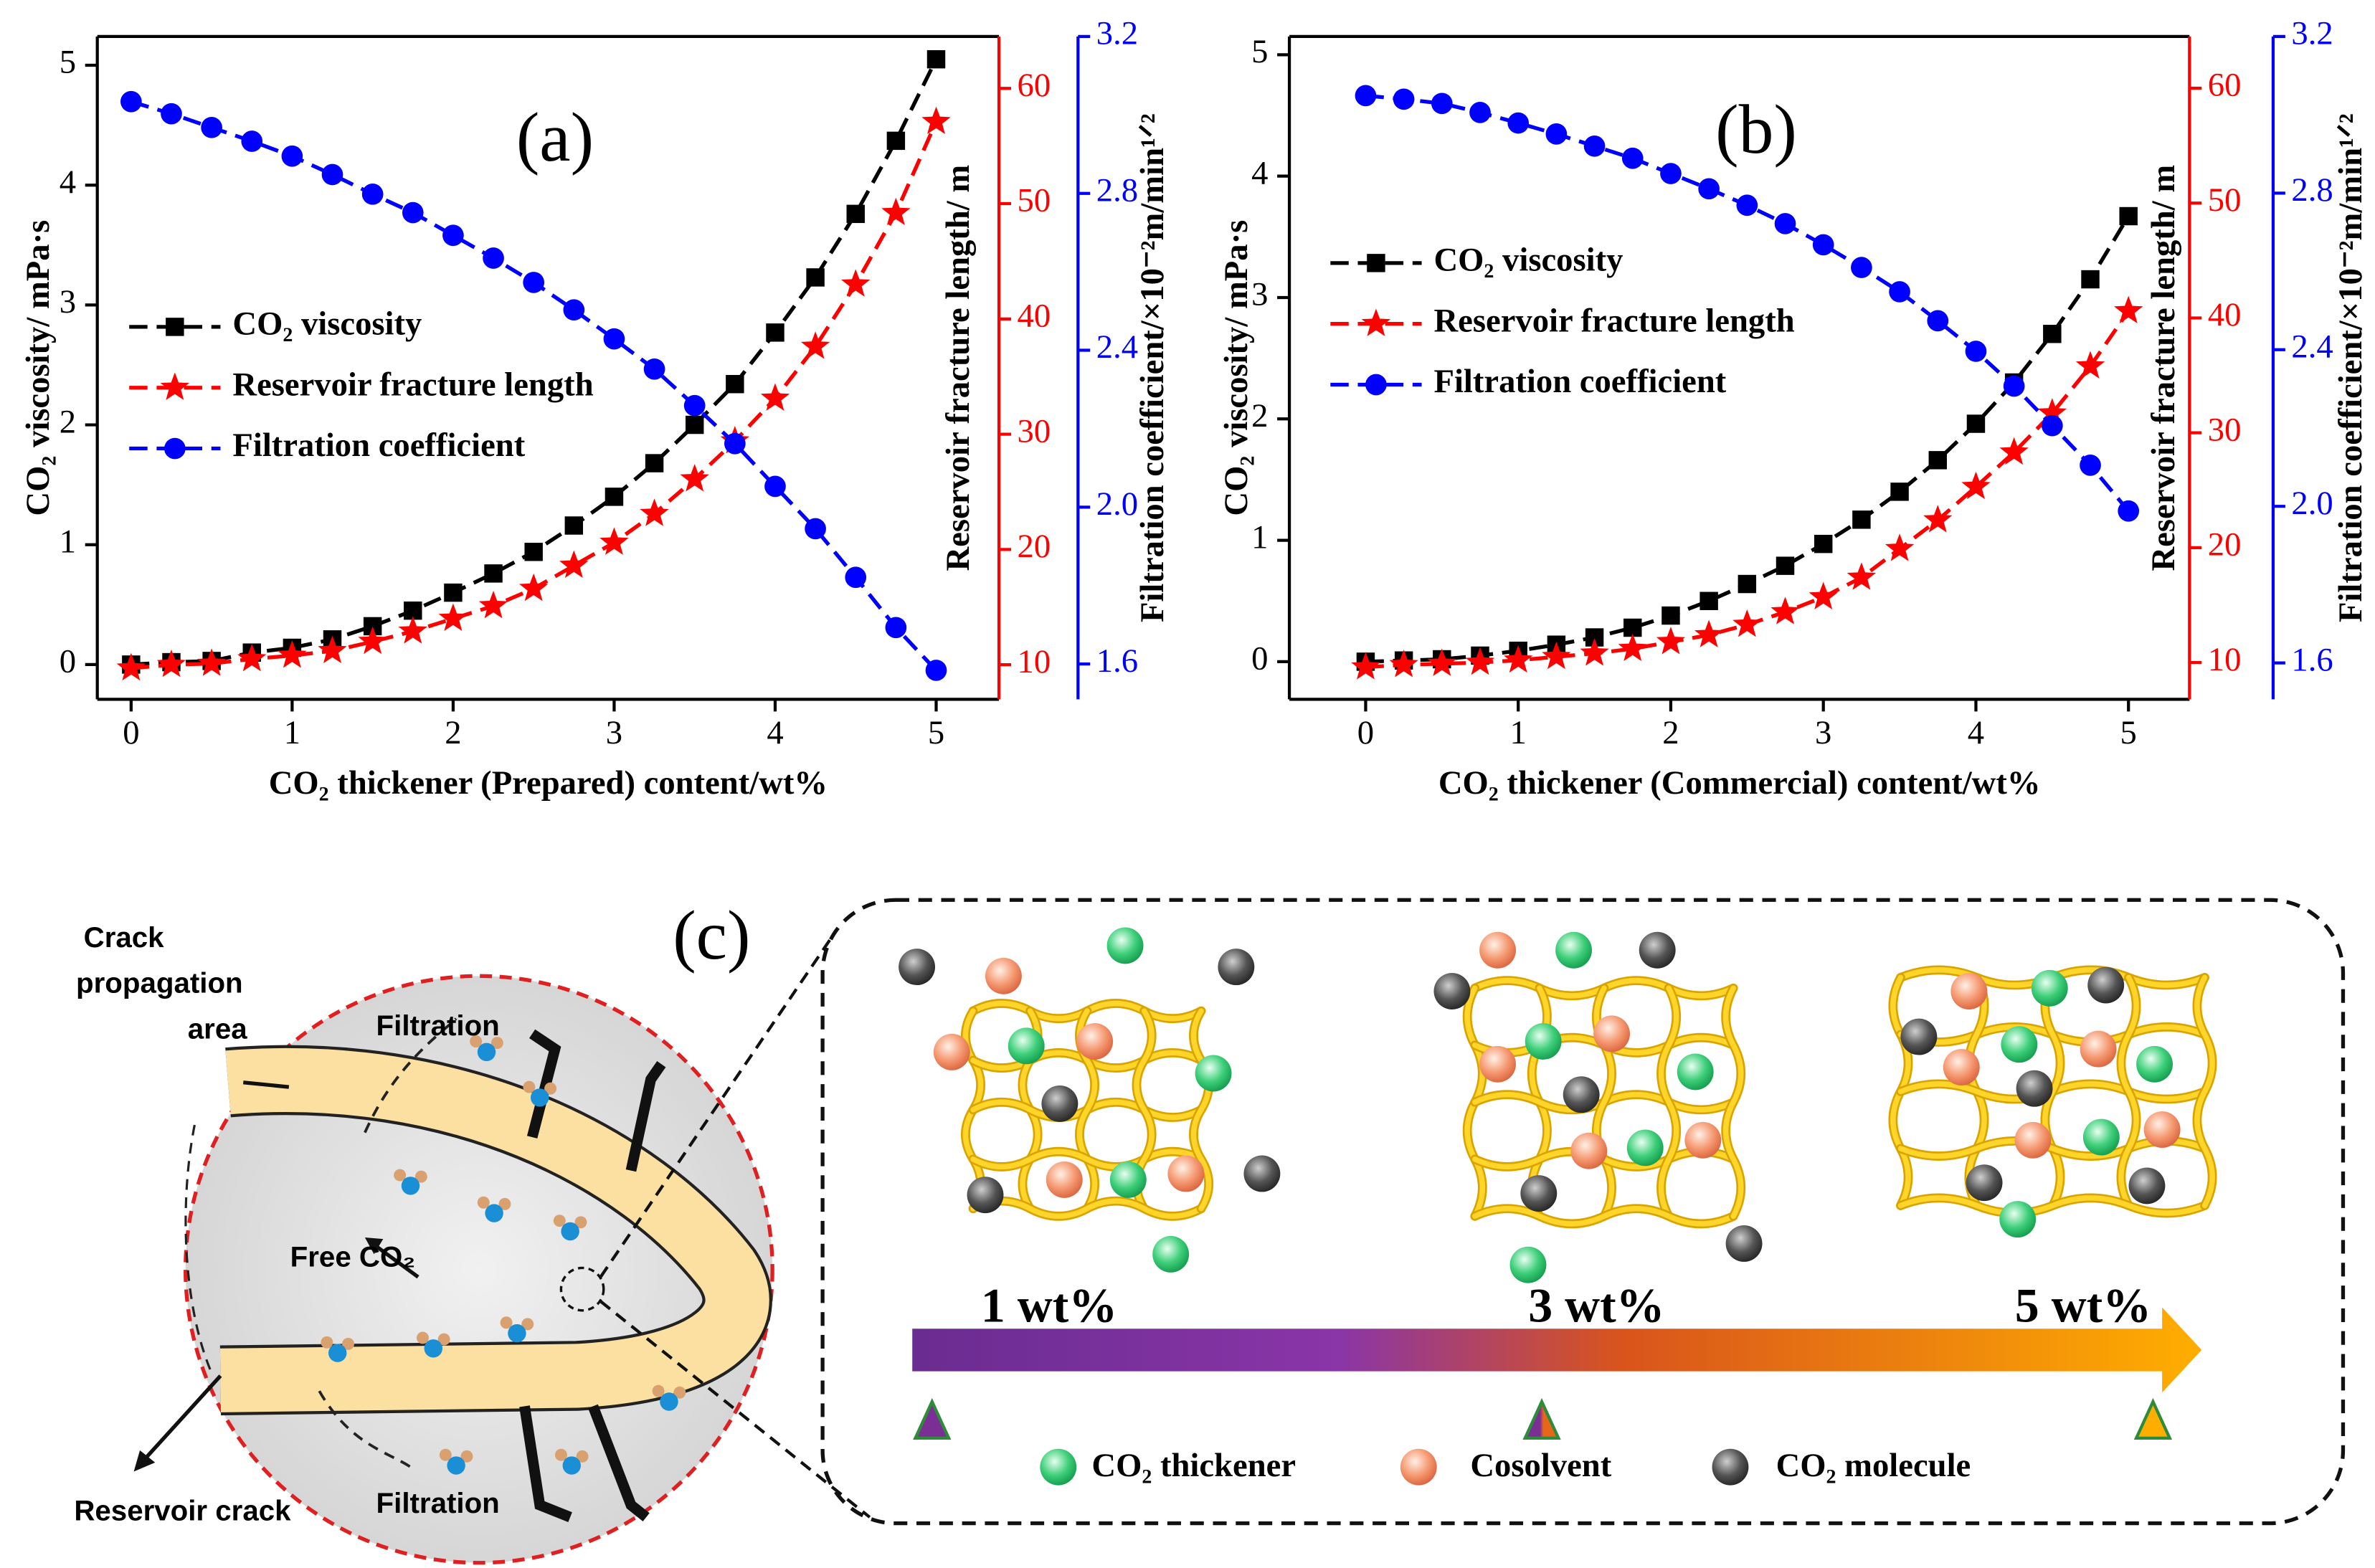  What do you see at coordinates (1193, 1465) in the screenshot?
I see `legend-label: CO₂ thickener` at bounding box center [1193, 1465].